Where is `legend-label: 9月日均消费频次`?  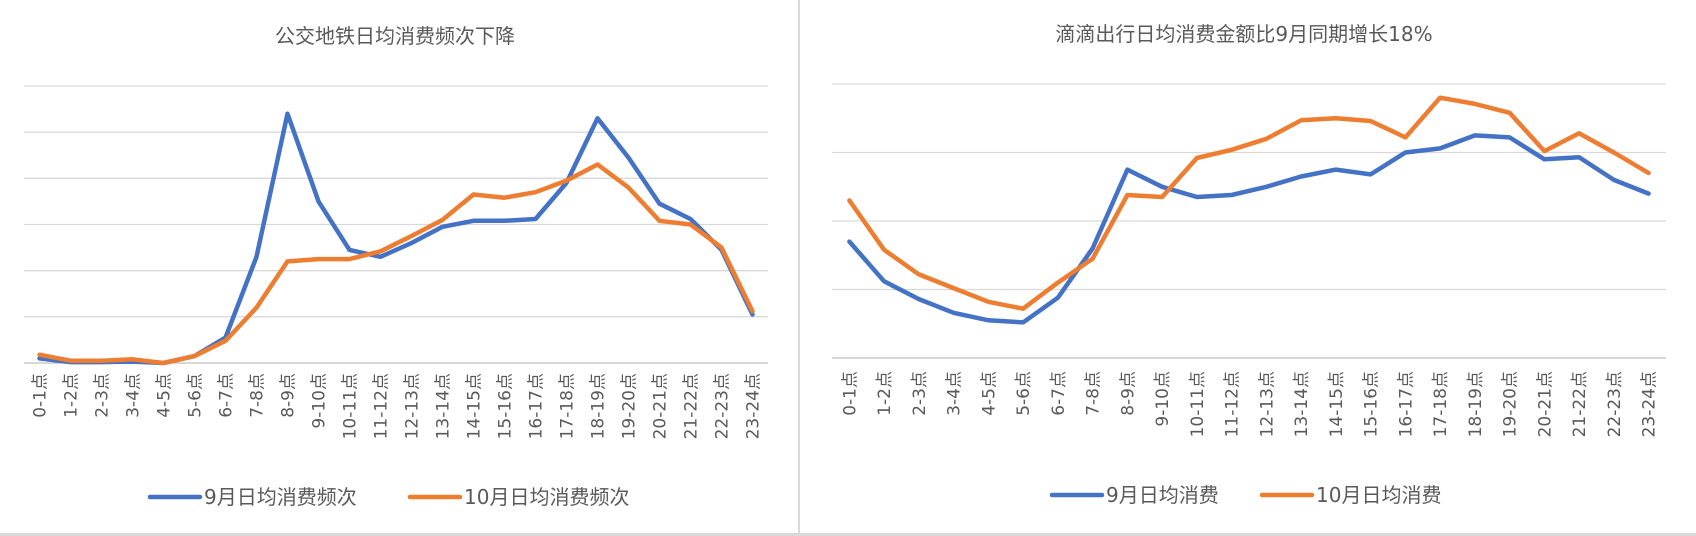 legend-label: 9月日均消费频次 is located at coordinates (280, 497).